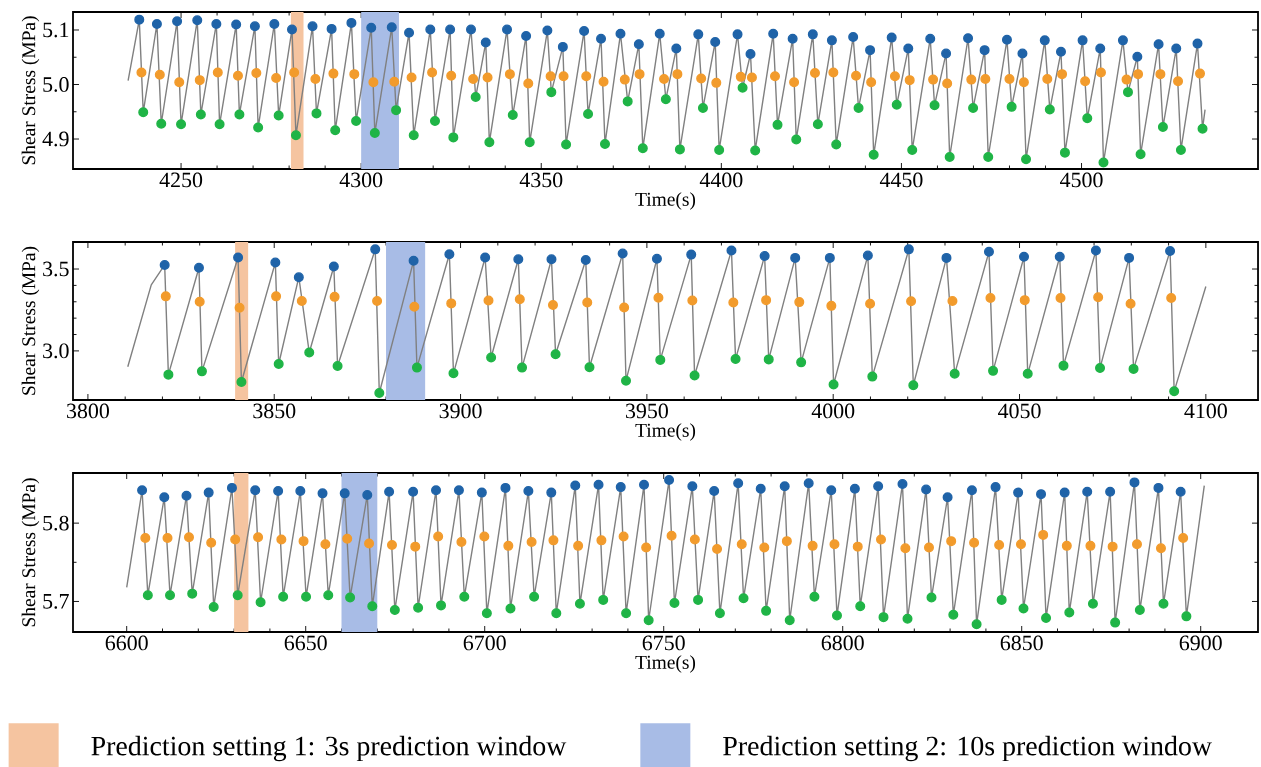 This screenshot has width=1261, height=767. What do you see at coordinates (126, 643) in the screenshot?
I see `x-tick-label: 6600` at bounding box center [126, 643].